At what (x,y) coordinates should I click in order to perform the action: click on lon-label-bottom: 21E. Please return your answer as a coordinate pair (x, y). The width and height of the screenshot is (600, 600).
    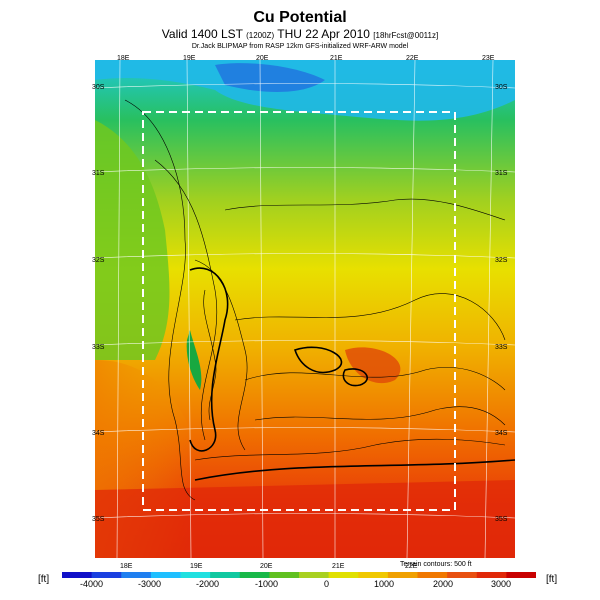
    Looking at the image, I should click on (338, 566).